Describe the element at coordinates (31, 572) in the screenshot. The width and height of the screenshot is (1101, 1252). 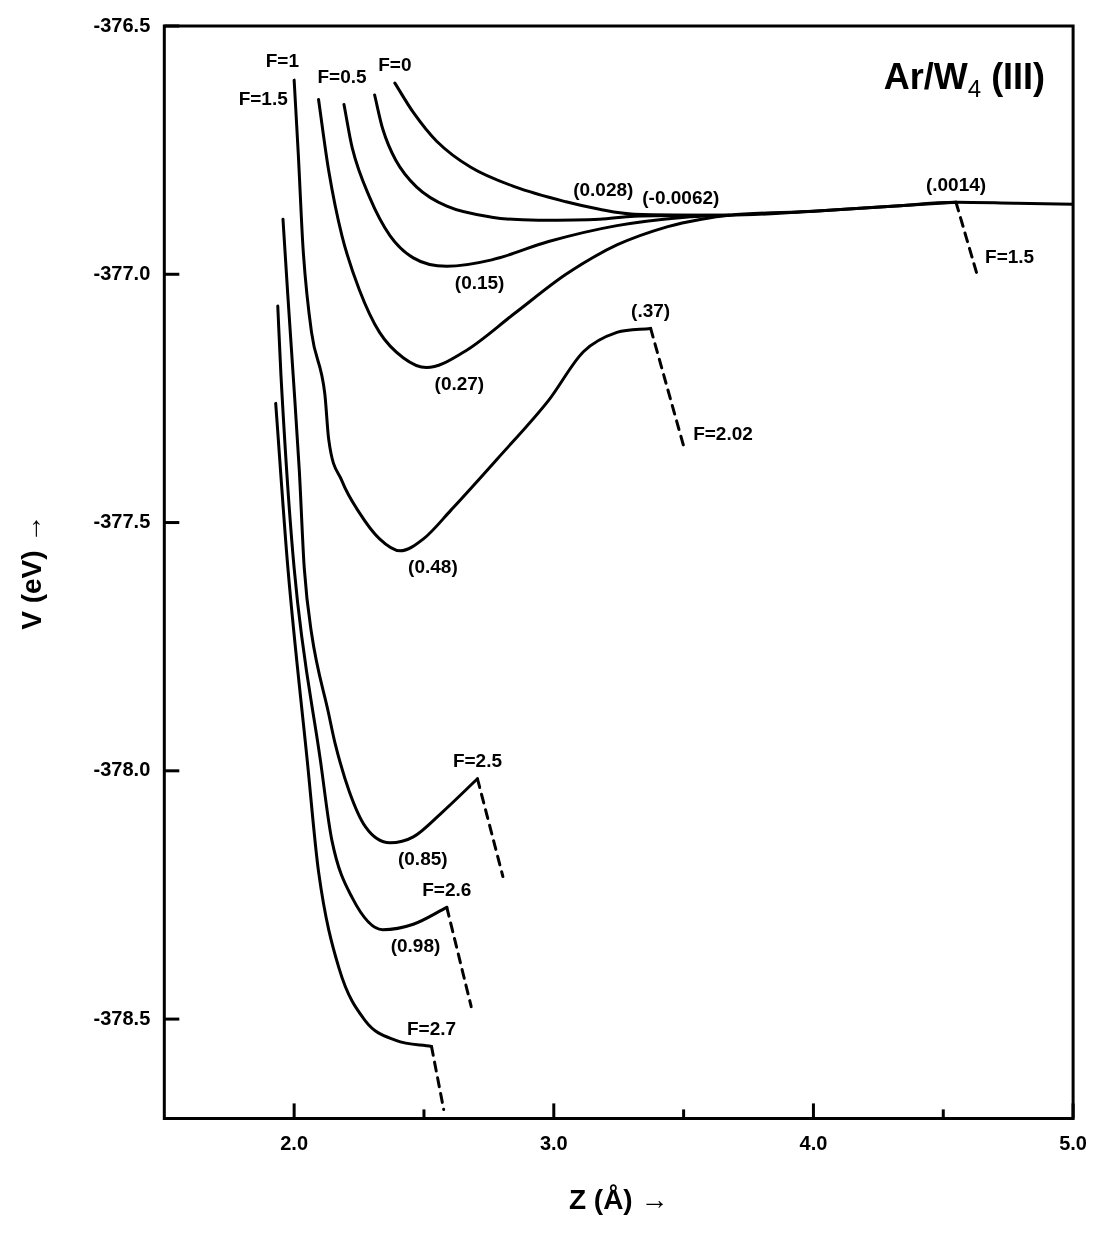
I see `y-axis-title: V (eV) →` at that location.